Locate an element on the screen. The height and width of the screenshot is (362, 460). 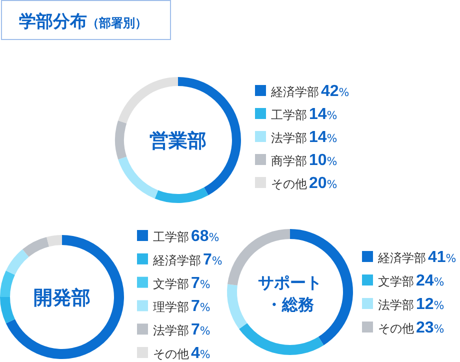
data-label: 24% is located at coordinates (430, 281).